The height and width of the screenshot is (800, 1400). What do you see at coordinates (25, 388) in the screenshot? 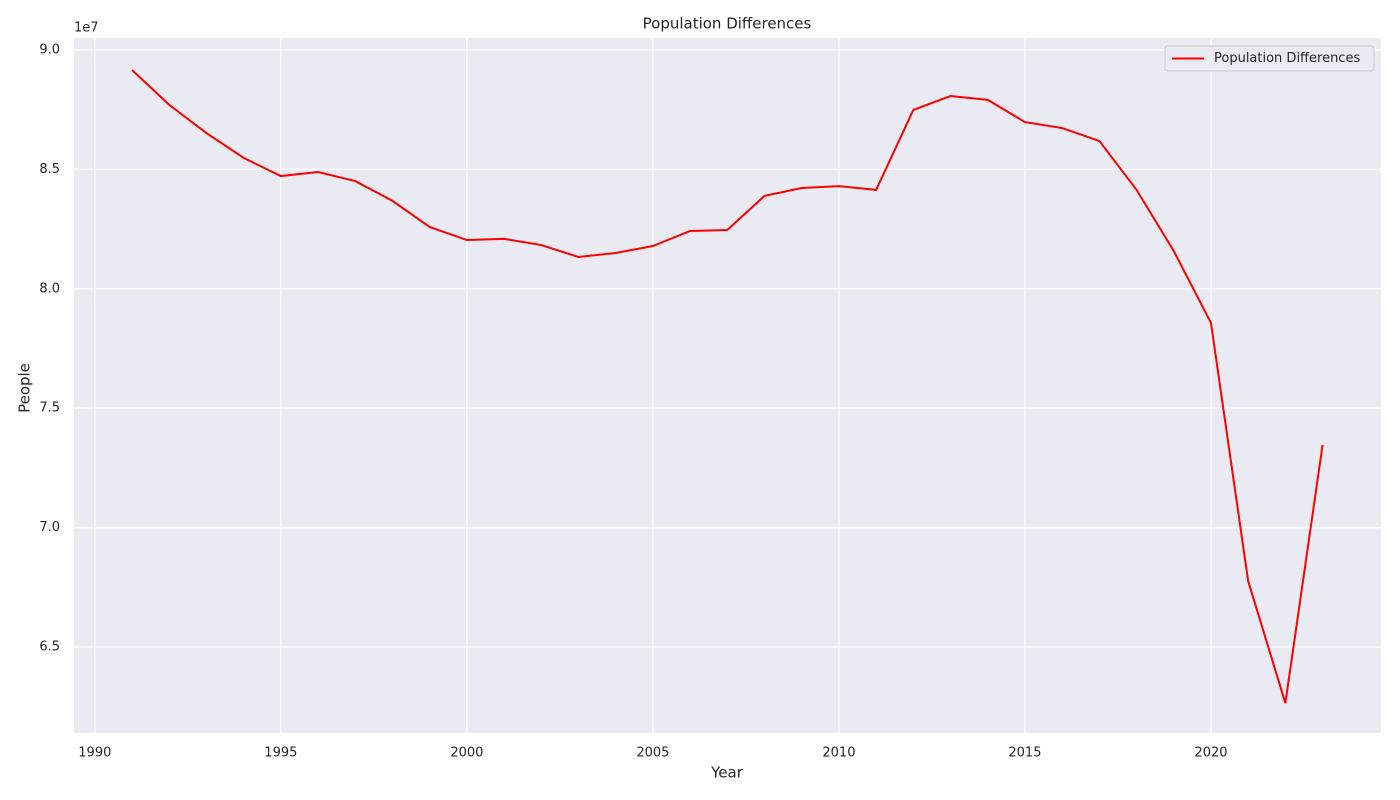
I see `y-axis-label: People` at bounding box center [25, 388].